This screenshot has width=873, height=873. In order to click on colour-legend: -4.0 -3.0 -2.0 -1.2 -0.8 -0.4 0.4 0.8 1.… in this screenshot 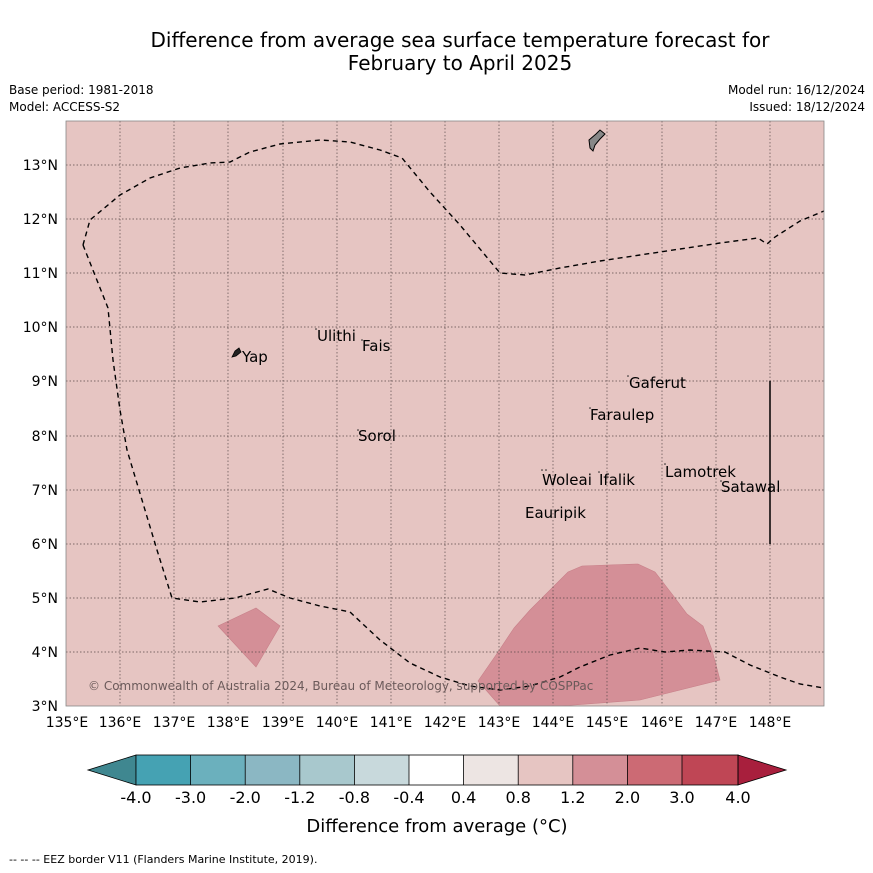, I will do `click(437, 795)`.